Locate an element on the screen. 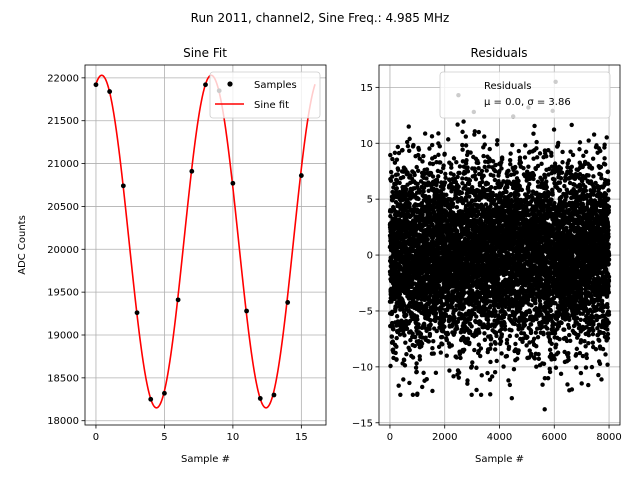 The height and width of the screenshot is (484, 640). samples-legend-label: Samples is located at coordinates (275, 85).